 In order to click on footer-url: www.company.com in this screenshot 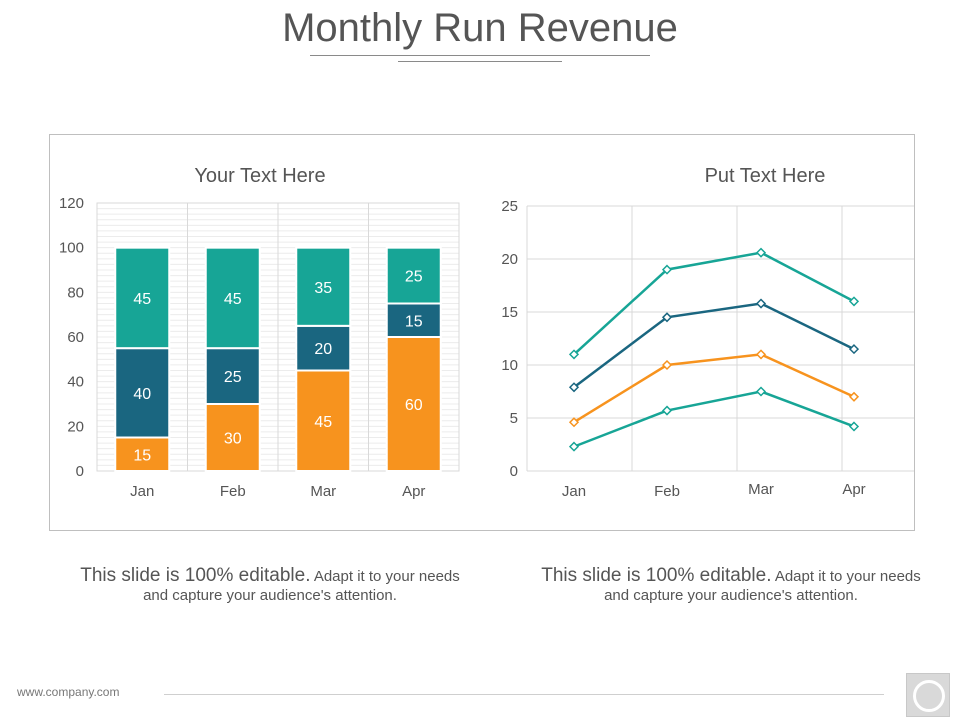, I will do `click(68, 692)`.